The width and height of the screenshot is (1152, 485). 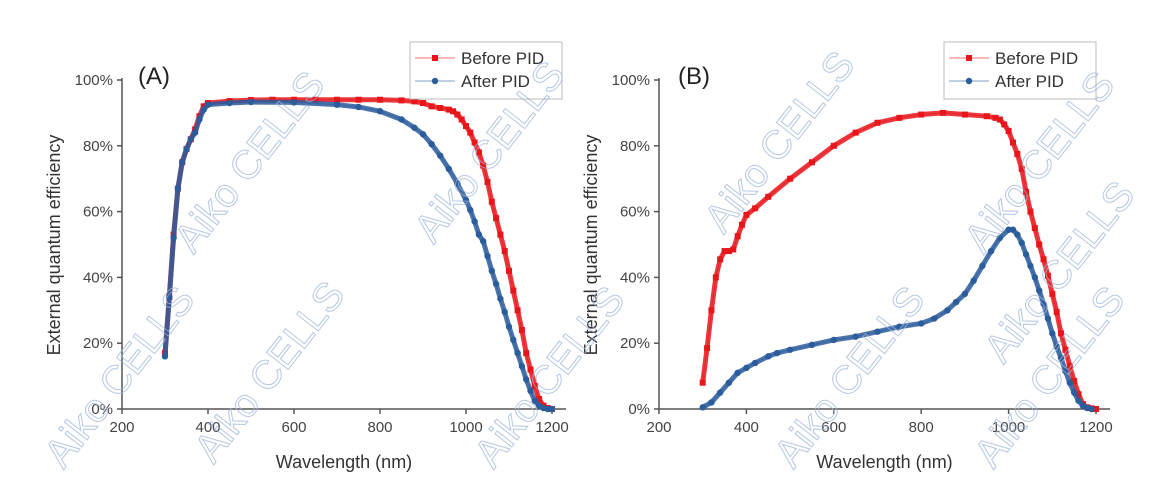 I want to click on x-tick-label: 800, so click(x=921, y=427).